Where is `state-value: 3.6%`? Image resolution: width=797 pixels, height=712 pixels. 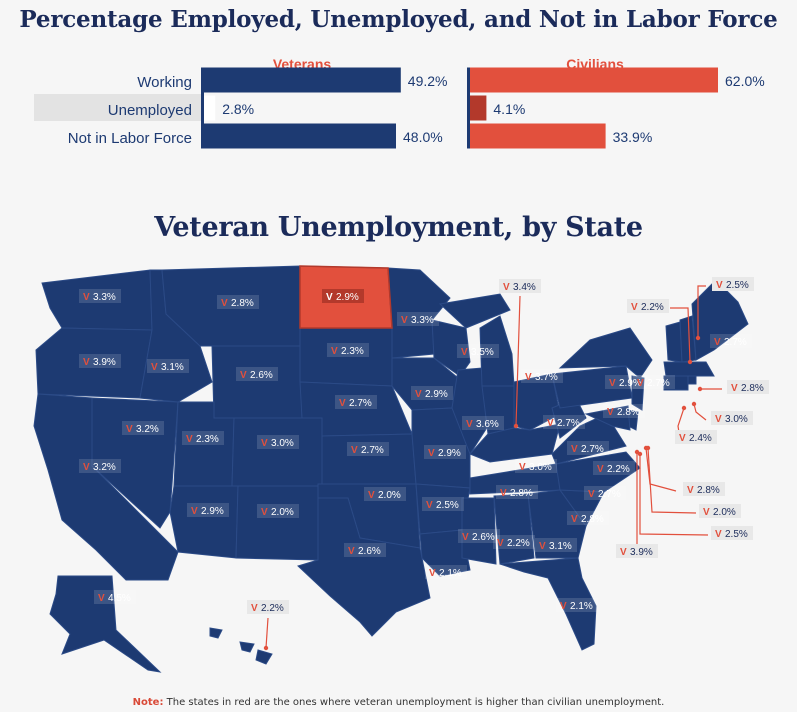
state-value: 3.6% is located at coordinates (487, 424).